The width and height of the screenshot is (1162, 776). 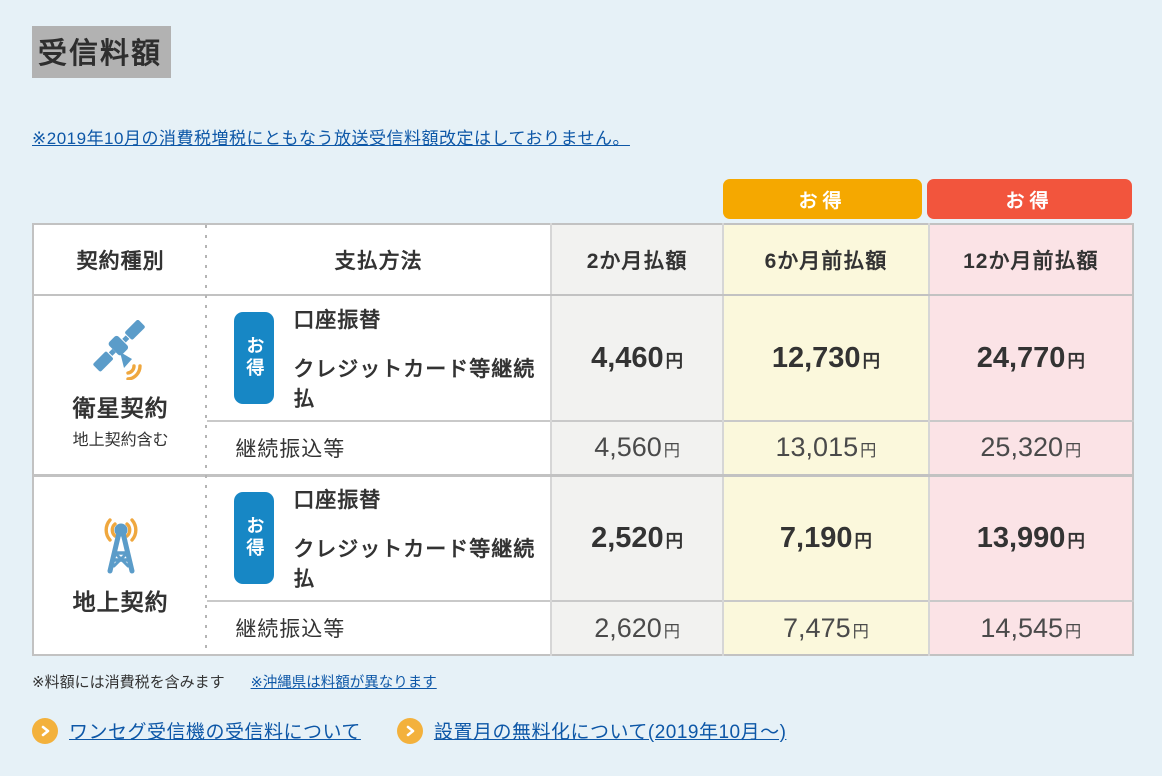 I want to click on contract-satellite-sublabel: 地上契約含む, so click(x=120, y=440).